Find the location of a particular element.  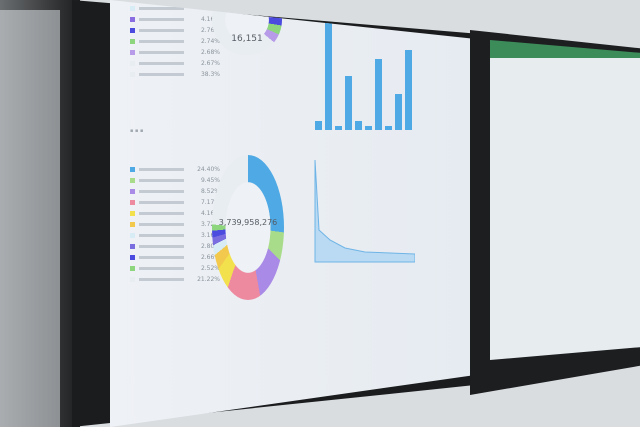

legend-item: 2.67% is located at coordinates (175, 63).